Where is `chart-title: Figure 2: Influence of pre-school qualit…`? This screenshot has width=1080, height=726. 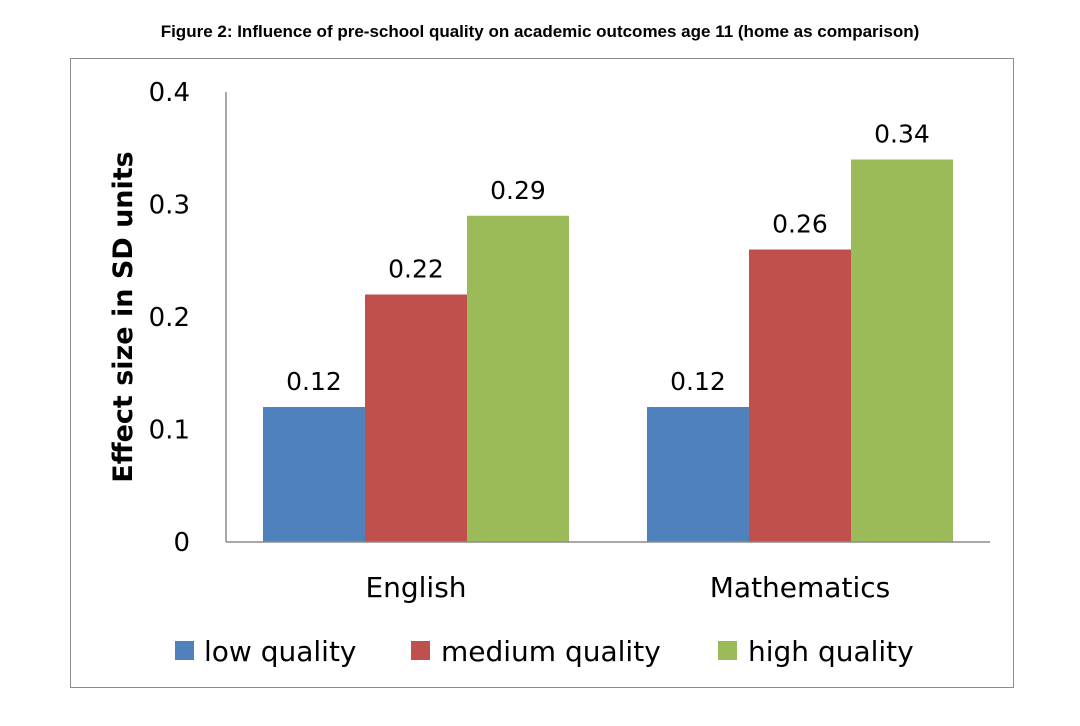
chart-title: Figure 2: Influence of pre-school qualit… is located at coordinates (540, 31).